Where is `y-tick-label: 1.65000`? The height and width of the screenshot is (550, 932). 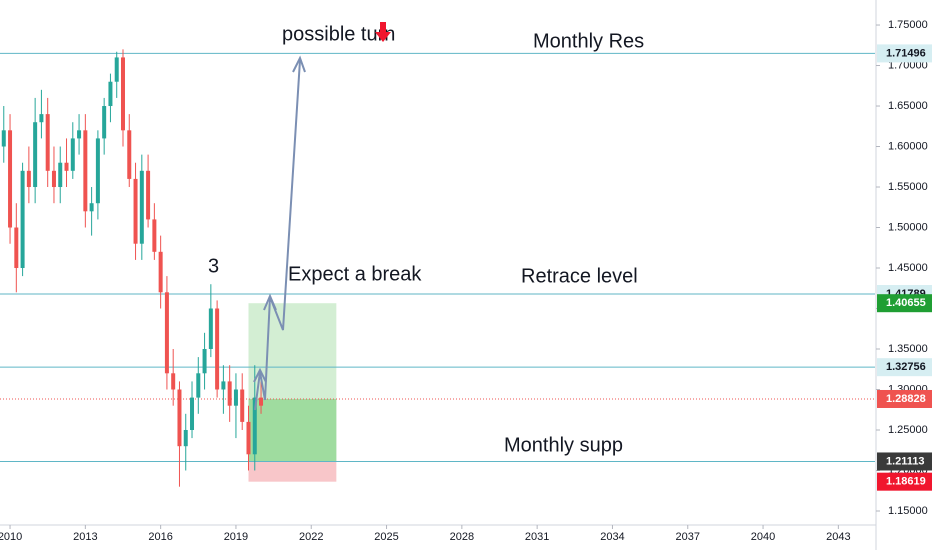
y-tick-label: 1.65000 is located at coordinates (908, 106).